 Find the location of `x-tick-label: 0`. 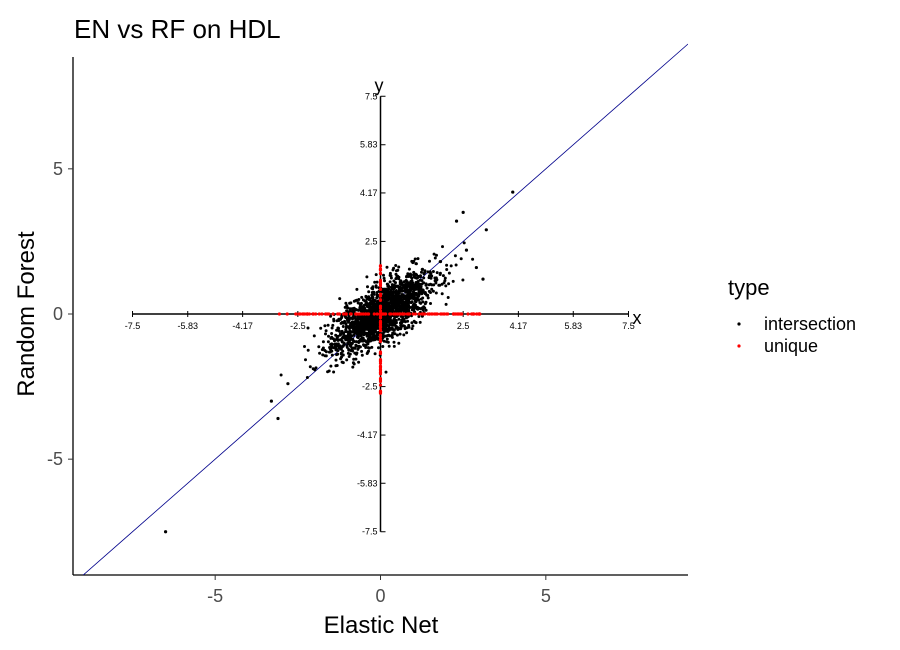

x-tick-label: 0 is located at coordinates (380, 596).